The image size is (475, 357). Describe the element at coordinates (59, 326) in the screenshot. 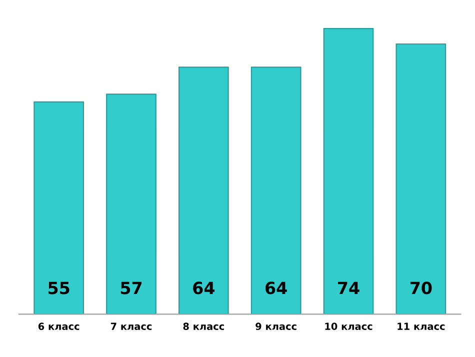

I see `x-tick-label: 6 класс` at that location.